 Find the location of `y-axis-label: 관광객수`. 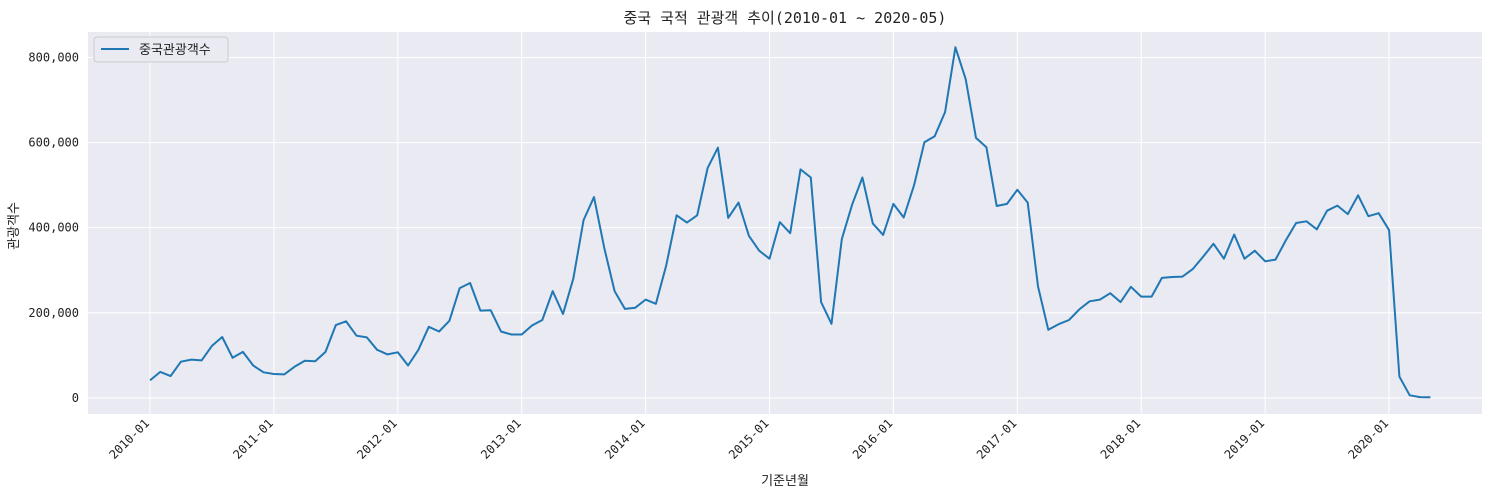

y-axis-label: 관광객수 is located at coordinates (14, 226).